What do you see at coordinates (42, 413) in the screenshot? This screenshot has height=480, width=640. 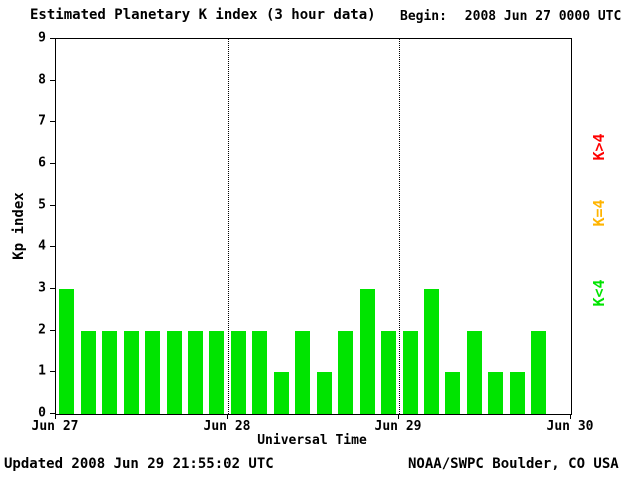 I see `y-tick-label: 0` at bounding box center [42, 413].